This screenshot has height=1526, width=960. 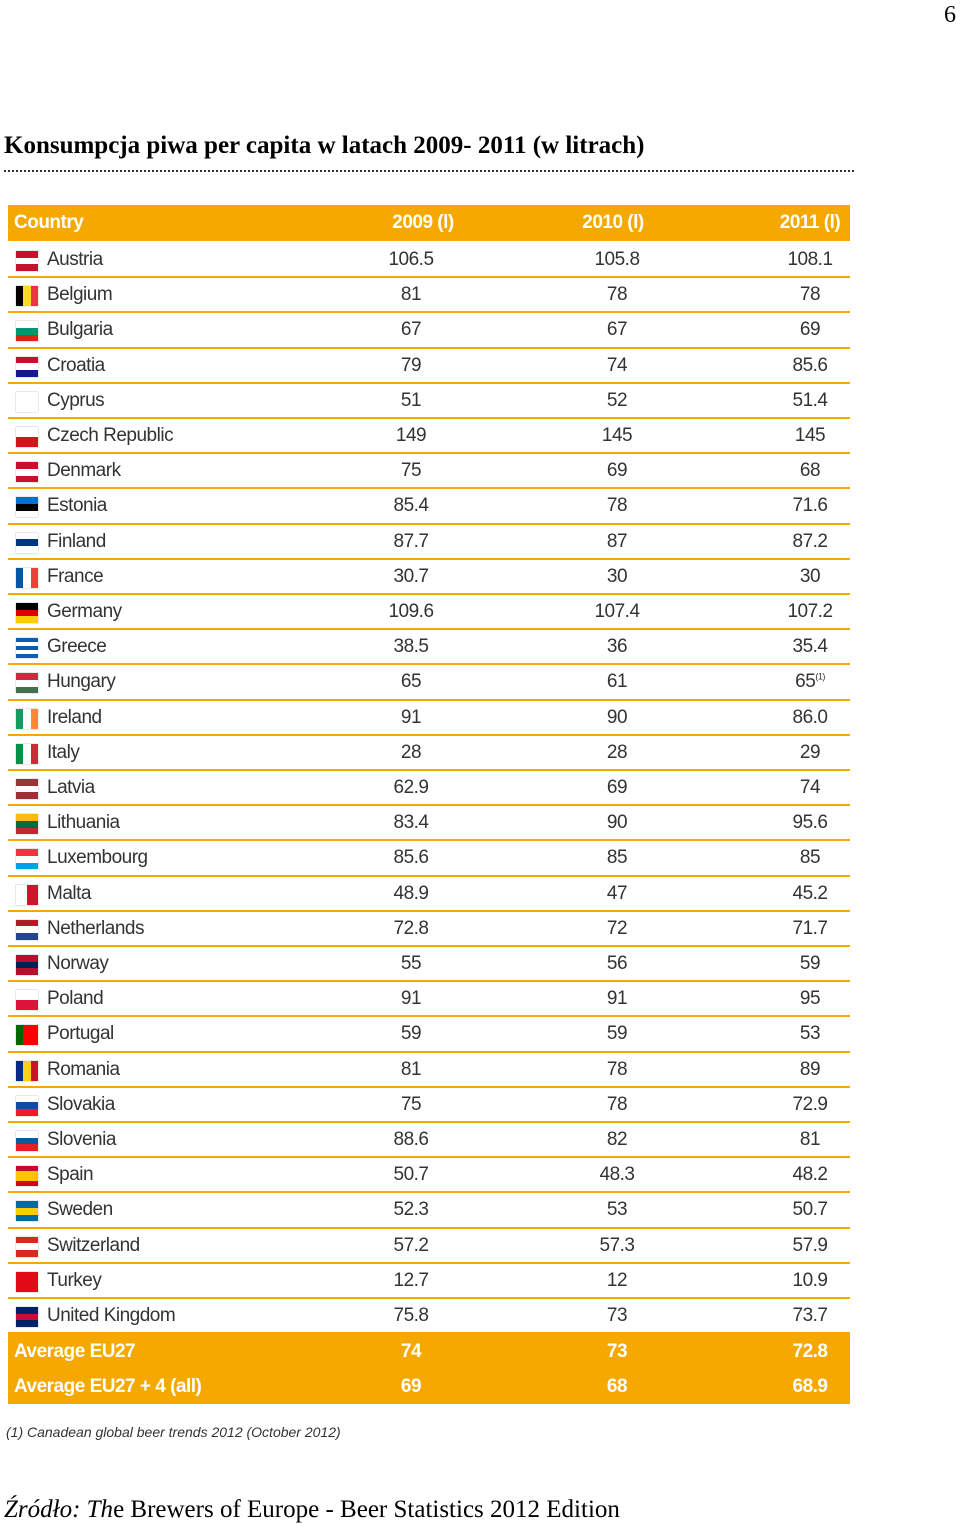 I want to click on cell: 95, so click(x=810, y=999).